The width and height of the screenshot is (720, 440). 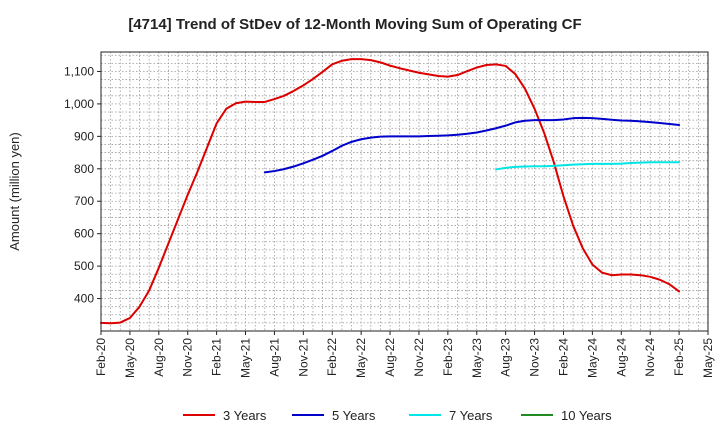 I want to click on x-tick-label: Aug-24, so click(x=621, y=357).